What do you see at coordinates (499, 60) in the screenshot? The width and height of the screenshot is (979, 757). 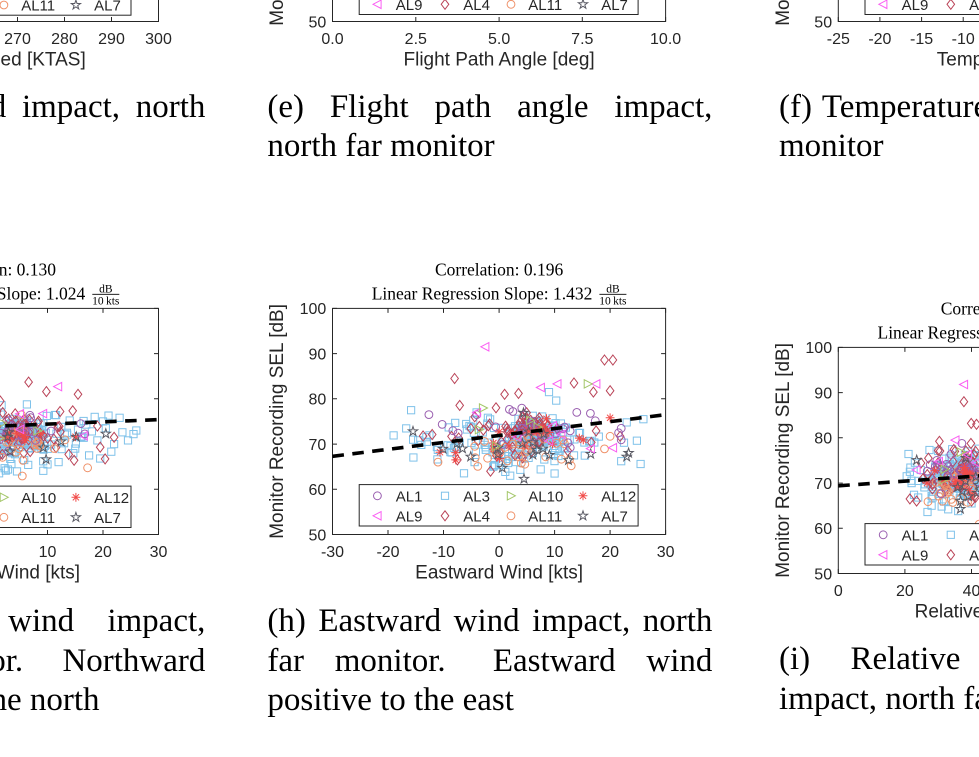 I see `svg-text: Flight Path Angle [deg]` at bounding box center [499, 60].